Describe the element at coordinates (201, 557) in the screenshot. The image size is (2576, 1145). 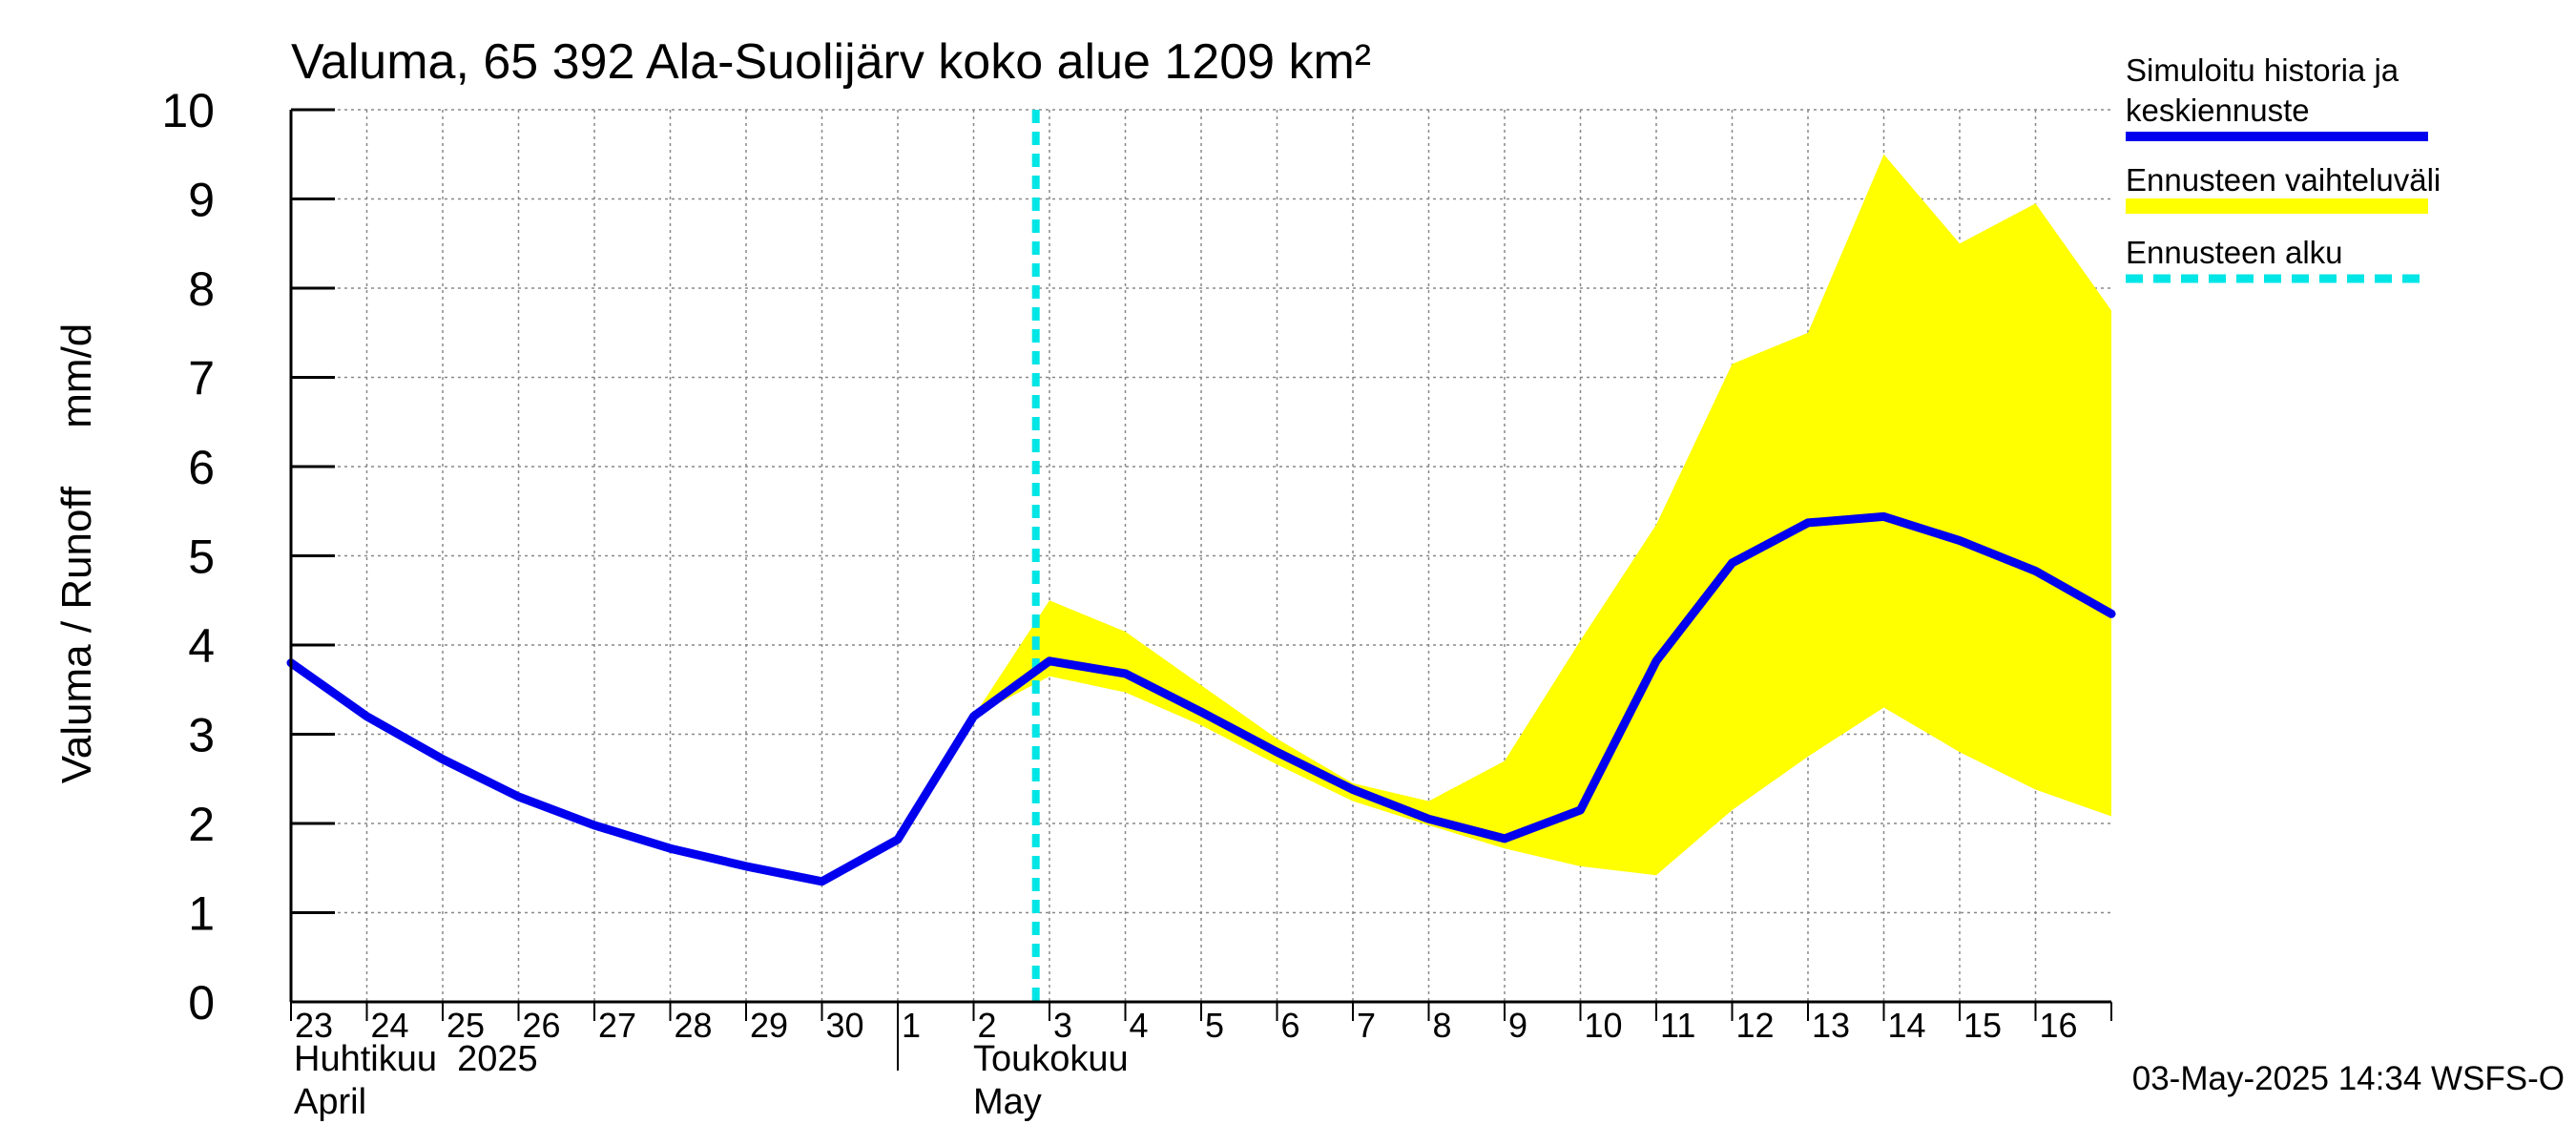
I see `y-tick-label-5: 5` at that location.